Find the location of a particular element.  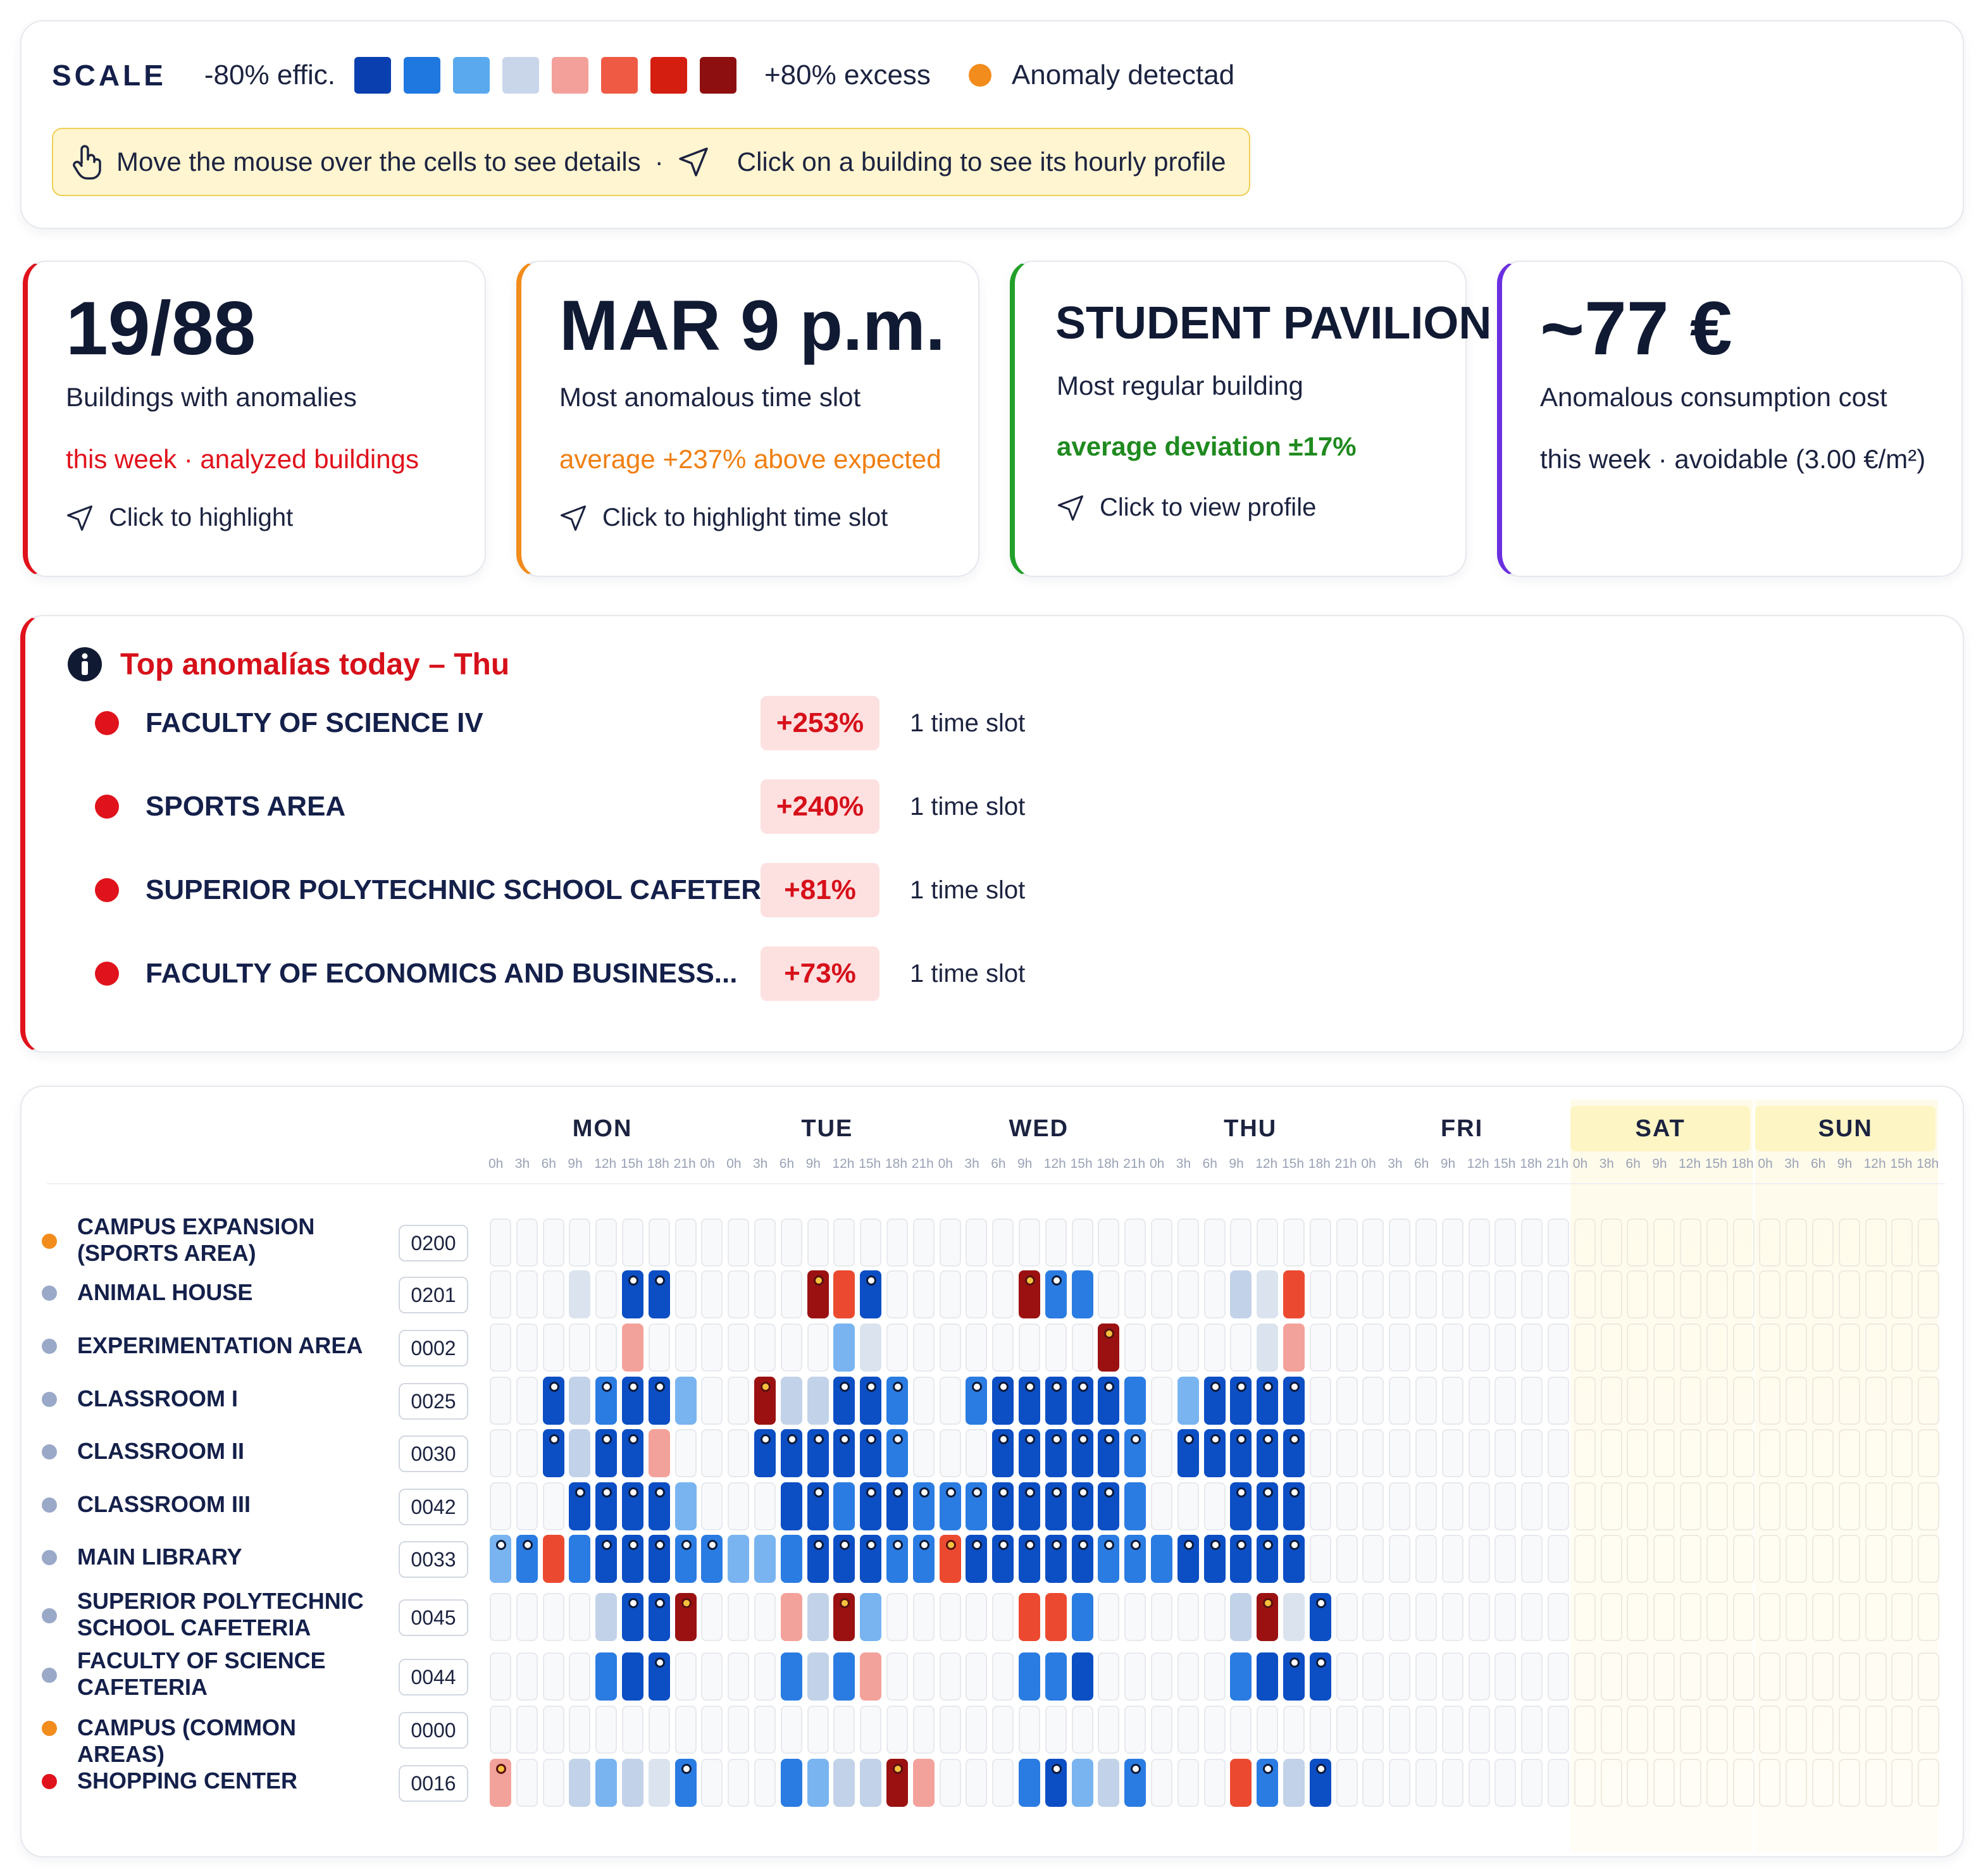

building-name: EXPERIMENTATION AREA is located at coordinates (220, 1345).